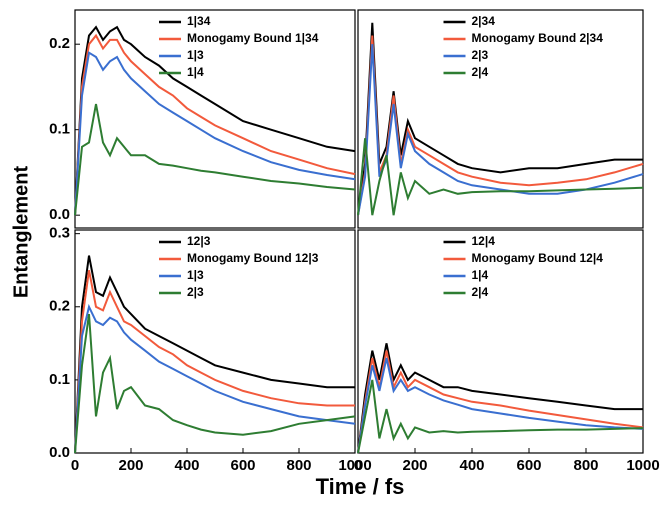 This screenshot has width=661, height=510. I want to click on legend-label: 12|3, so click(199, 241).